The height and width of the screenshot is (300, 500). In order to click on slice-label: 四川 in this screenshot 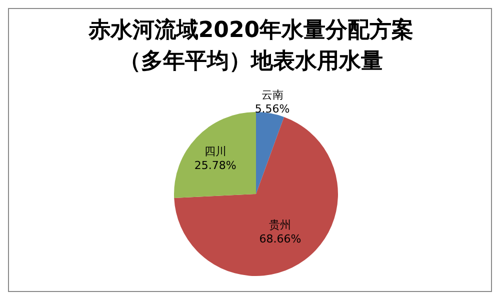, I will do `click(215, 151)`.